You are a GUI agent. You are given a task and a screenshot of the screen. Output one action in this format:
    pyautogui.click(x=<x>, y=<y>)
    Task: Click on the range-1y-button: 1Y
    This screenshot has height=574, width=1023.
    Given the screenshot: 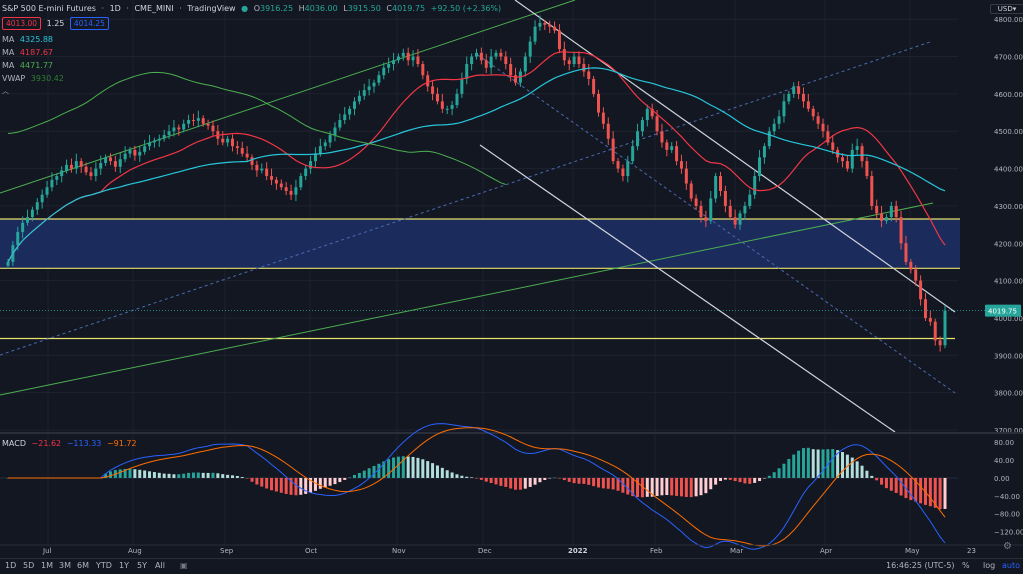 What is the action you would take?
    pyautogui.click(x=124, y=565)
    